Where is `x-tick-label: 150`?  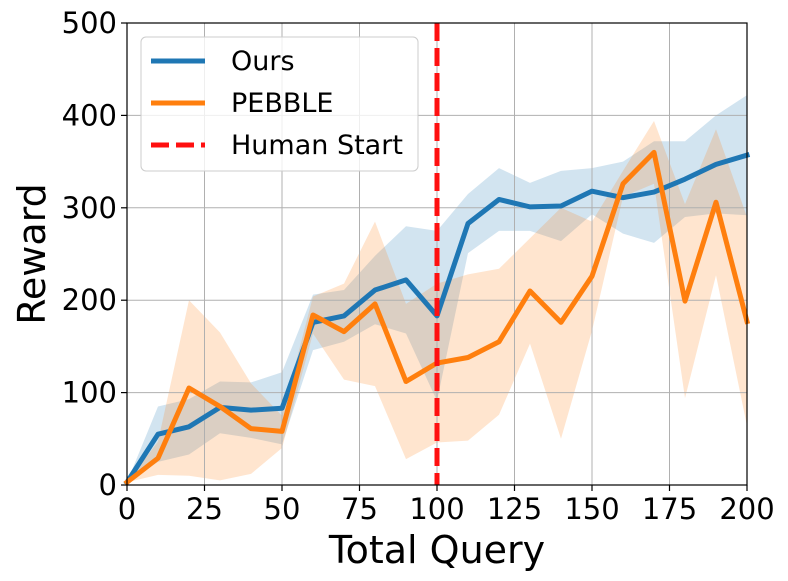
x-tick-label: 150 is located at coordinates (591, 509).